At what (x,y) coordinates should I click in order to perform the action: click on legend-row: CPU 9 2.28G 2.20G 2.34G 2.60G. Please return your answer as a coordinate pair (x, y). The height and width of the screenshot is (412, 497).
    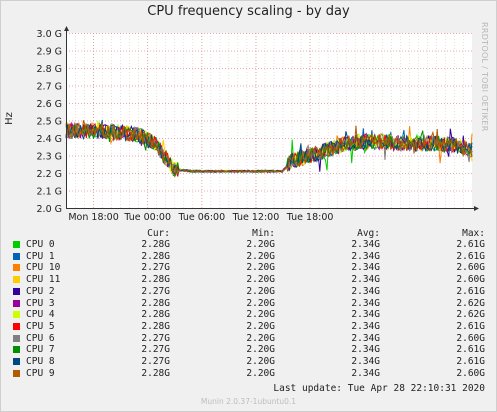
    Looking at the image, I should click on (248, 374).